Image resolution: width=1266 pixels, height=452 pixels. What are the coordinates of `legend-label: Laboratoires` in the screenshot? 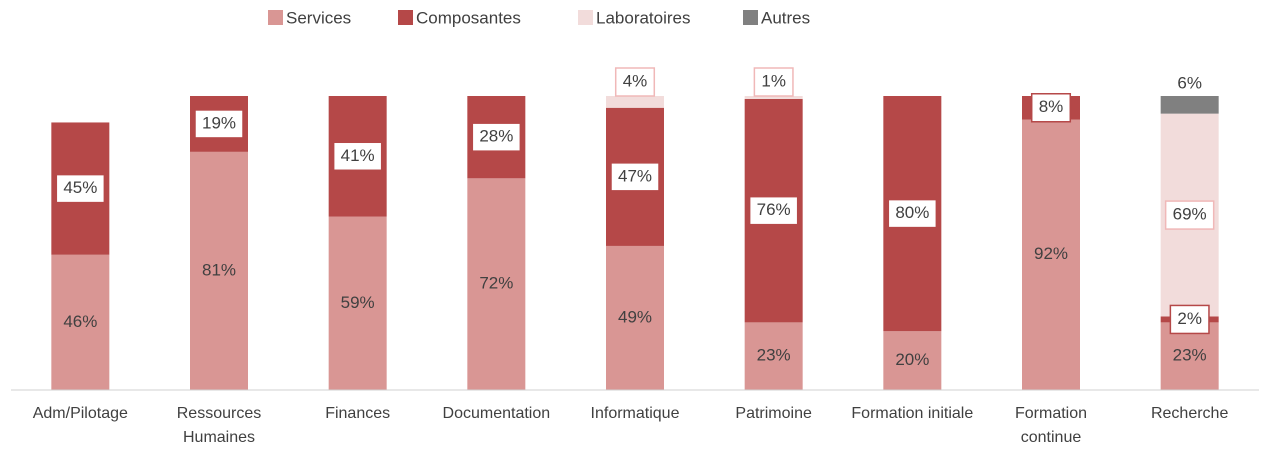 It's located at (643, 17).